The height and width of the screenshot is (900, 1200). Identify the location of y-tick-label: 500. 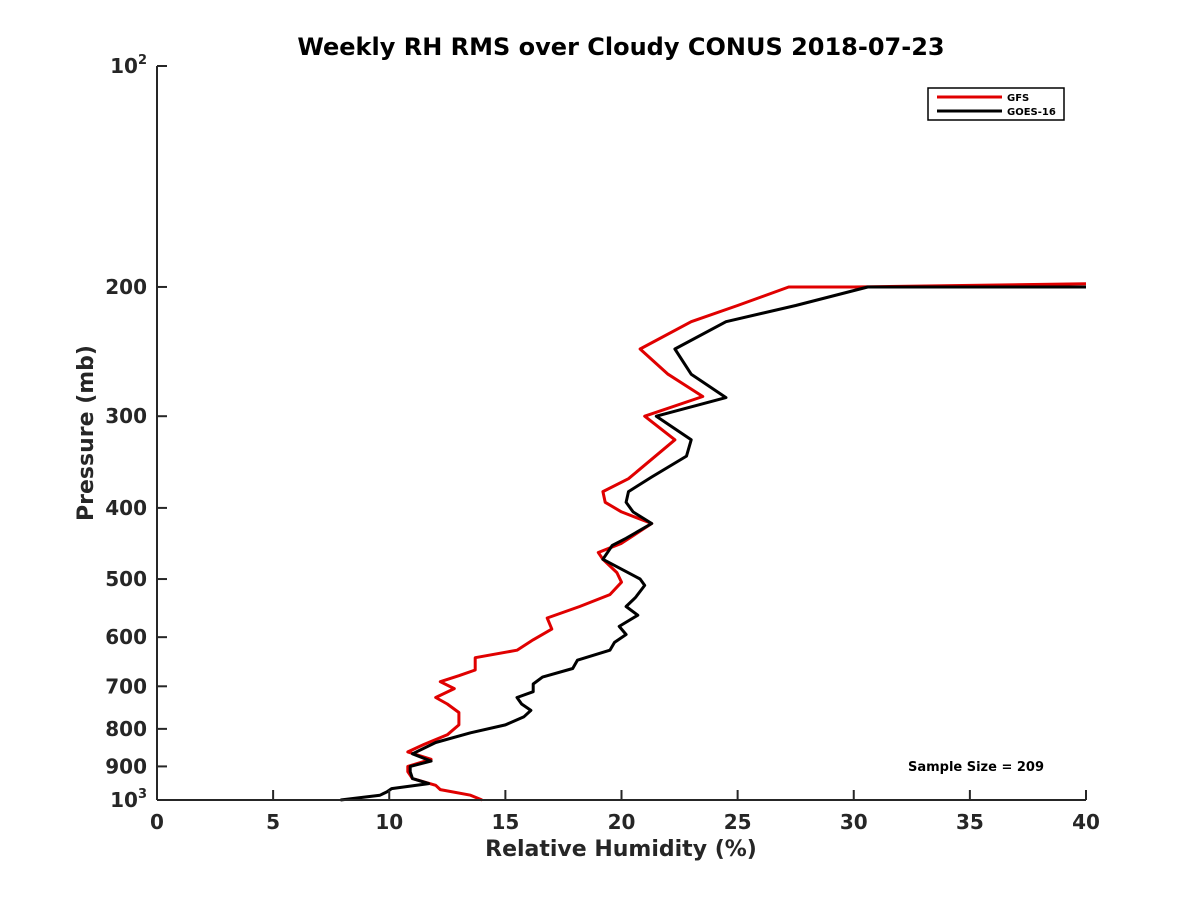
(126, 579).